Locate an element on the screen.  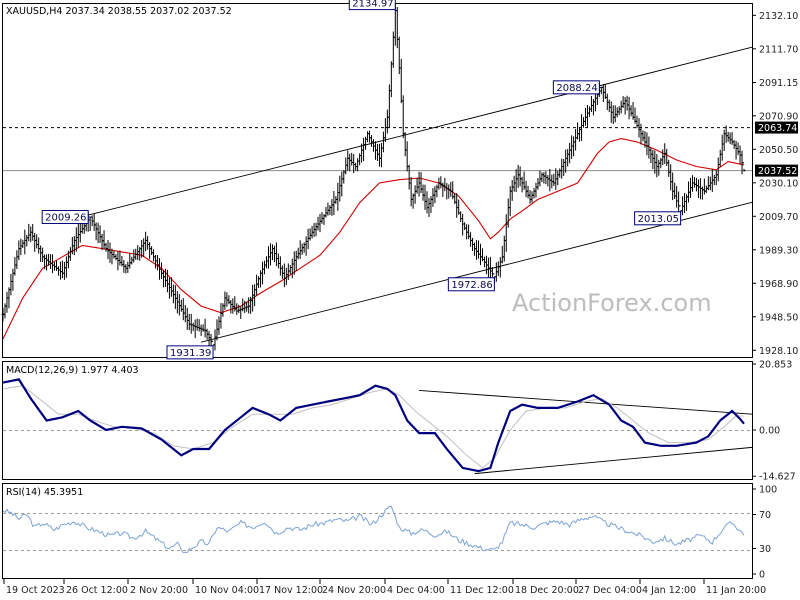
macd-trend-lines is located at coordinates (586, 432).